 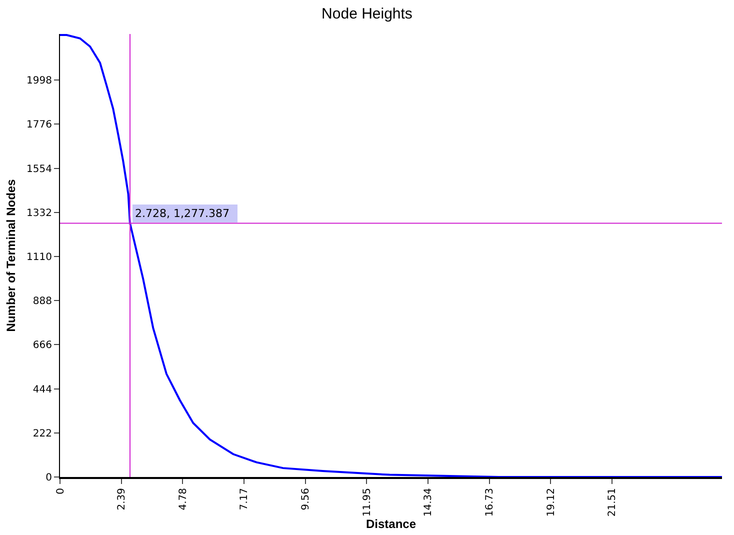 I want to click on y-axis-title: Number of Terminal Nodes, so click(x=11, y=255).